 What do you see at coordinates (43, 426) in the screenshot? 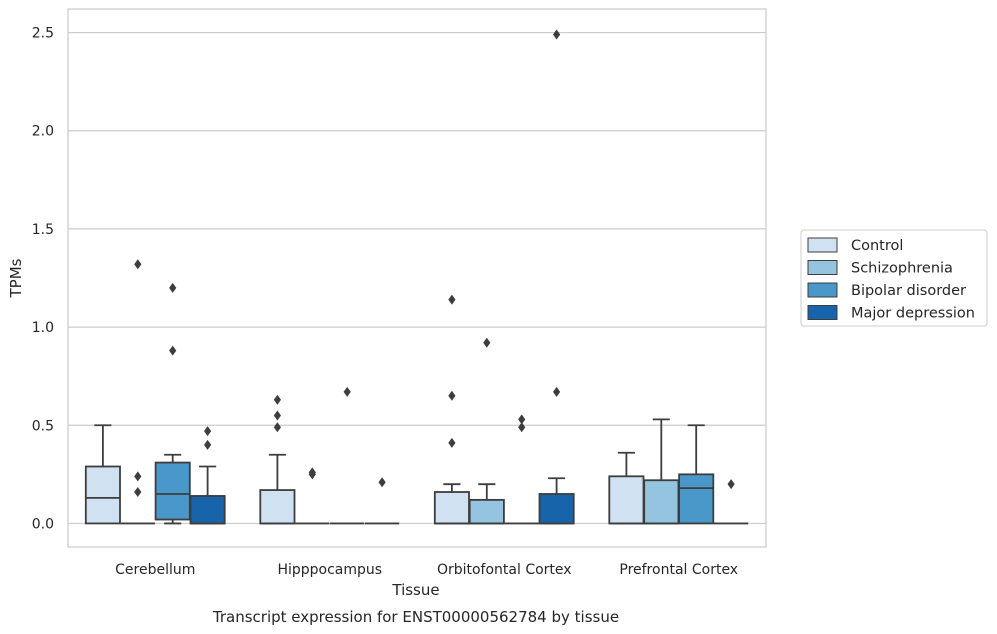
I see `y-tick-label: 0.5` at bounding box center [43, 426].